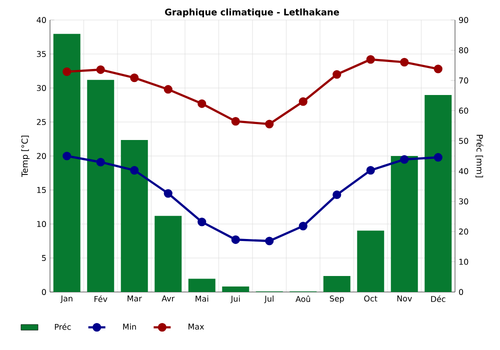 This screenshot has width=500, height=350. What do you see at coordinates (480, 156) in the screenshot?
I see `y2-axis-title: Préc [mm]` at bounding box center [480, 156].